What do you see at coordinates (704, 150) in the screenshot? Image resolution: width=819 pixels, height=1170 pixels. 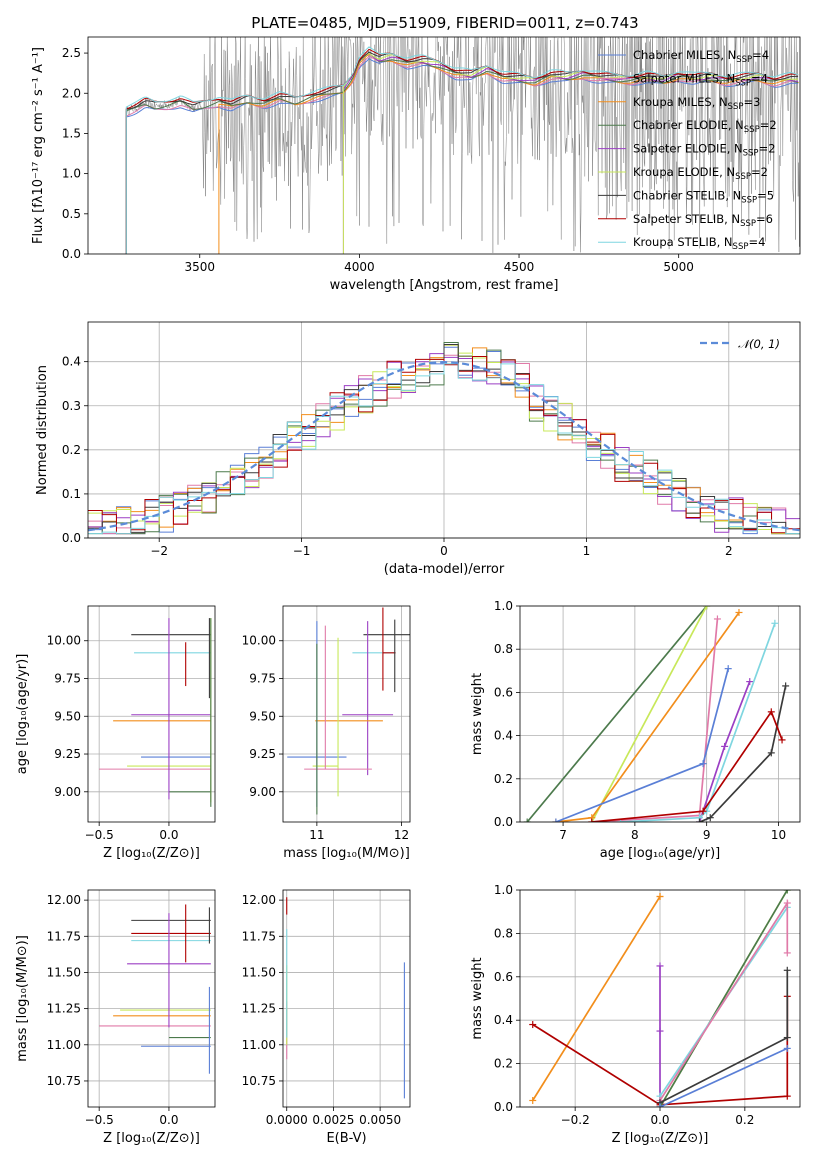 I see `legend-label-salpeter-elodie: Salpeter ELODIE, NSSP=2` at bounding box center [704, 150].